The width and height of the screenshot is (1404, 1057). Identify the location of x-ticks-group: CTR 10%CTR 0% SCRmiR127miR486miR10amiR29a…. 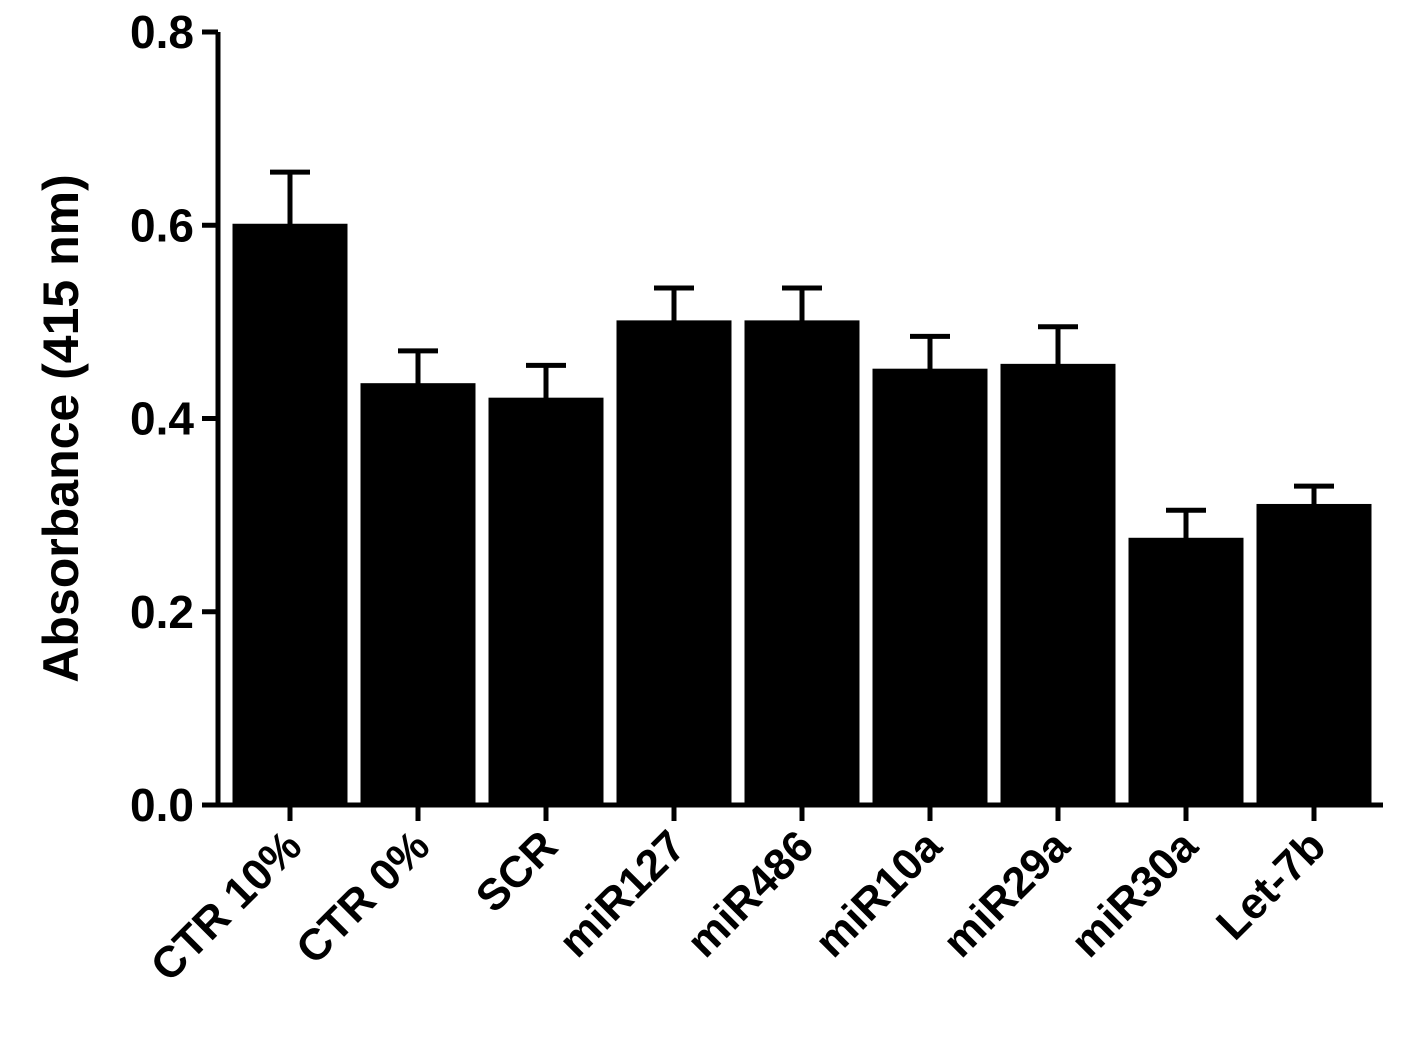
(738, 898).